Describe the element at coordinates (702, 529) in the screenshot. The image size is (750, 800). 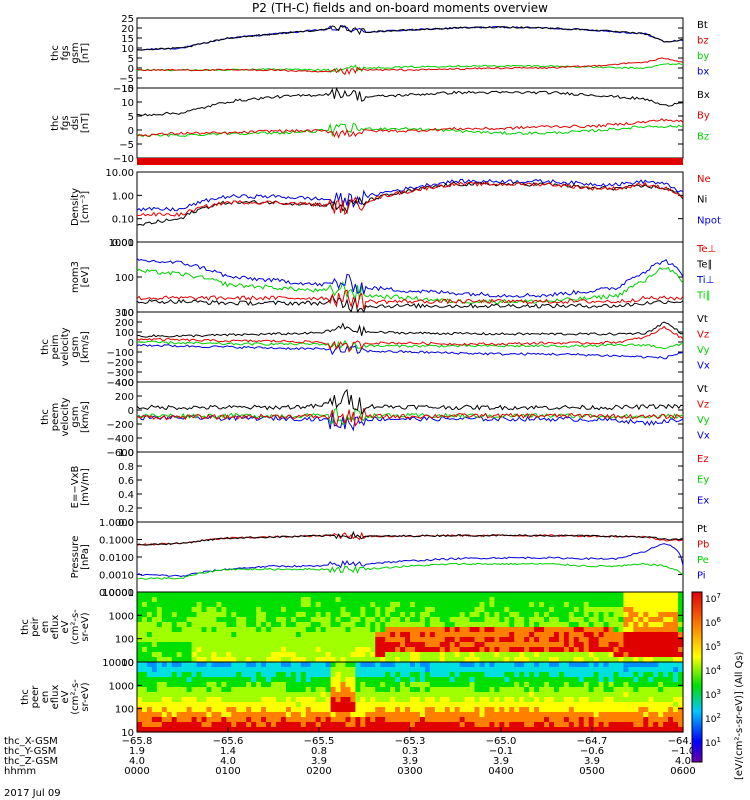
I see `legend-Pt: Pt` at that location.